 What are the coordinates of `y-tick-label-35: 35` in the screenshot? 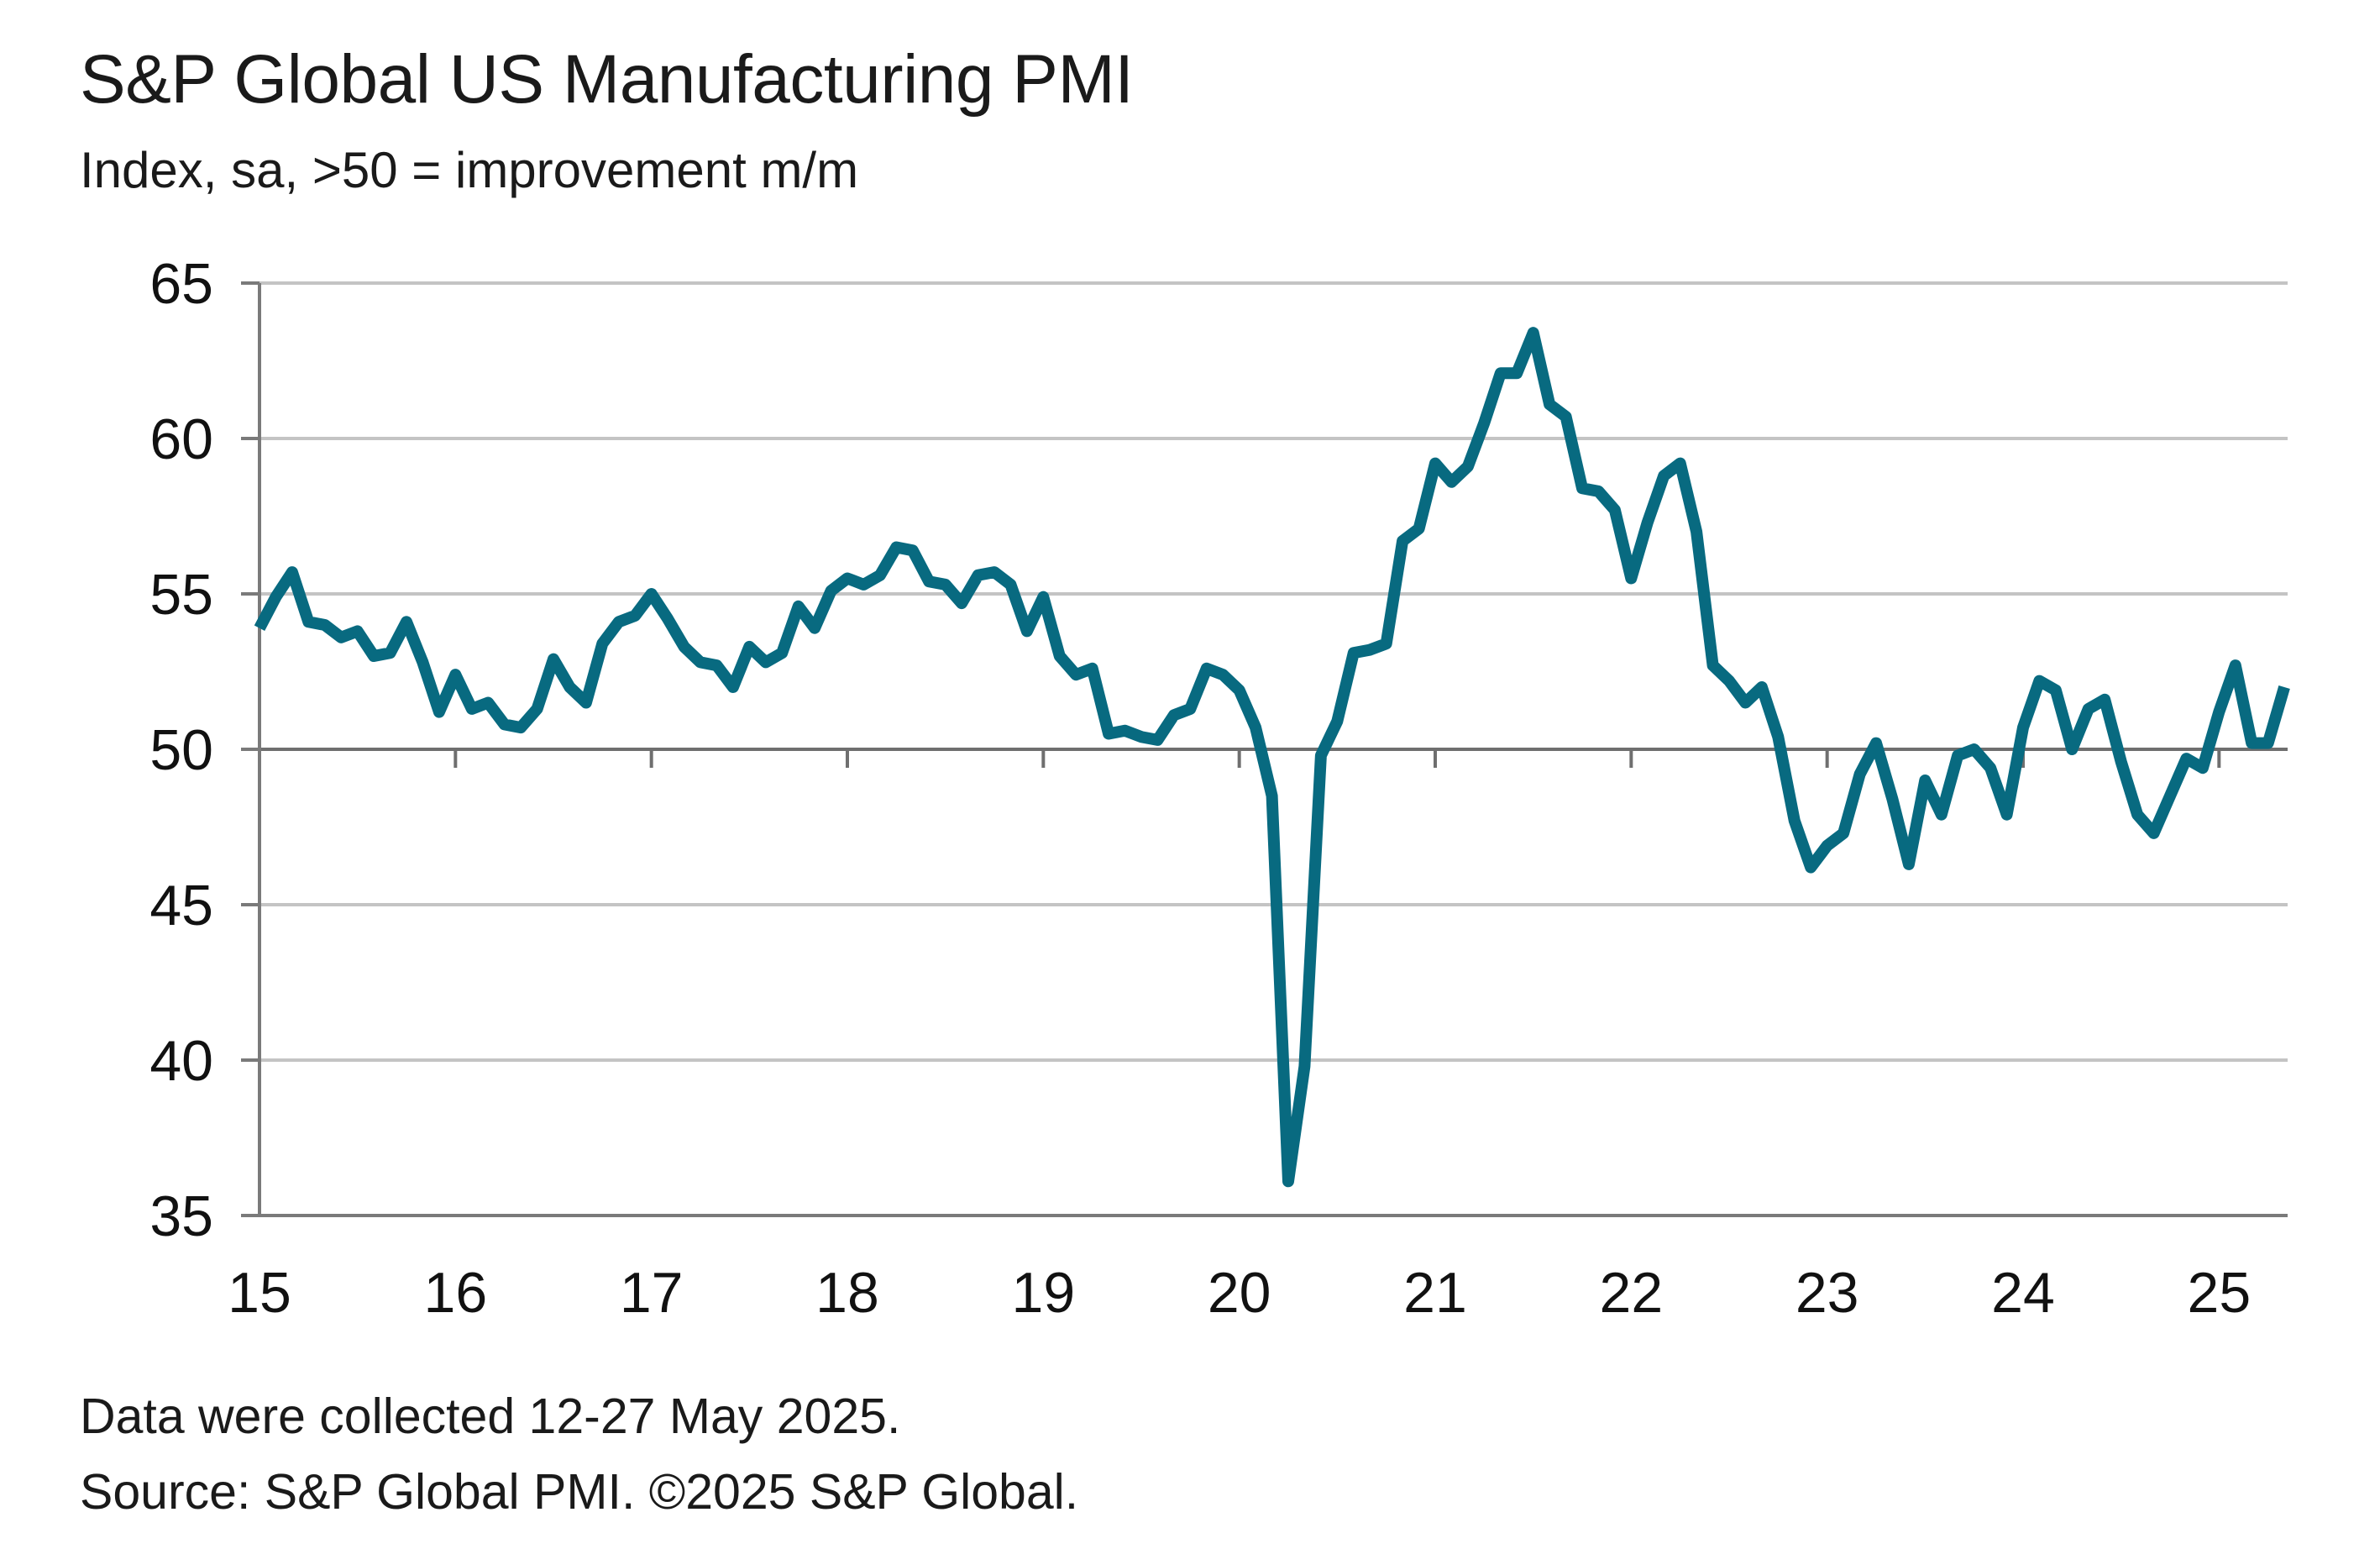 It's located at (181, 1216).